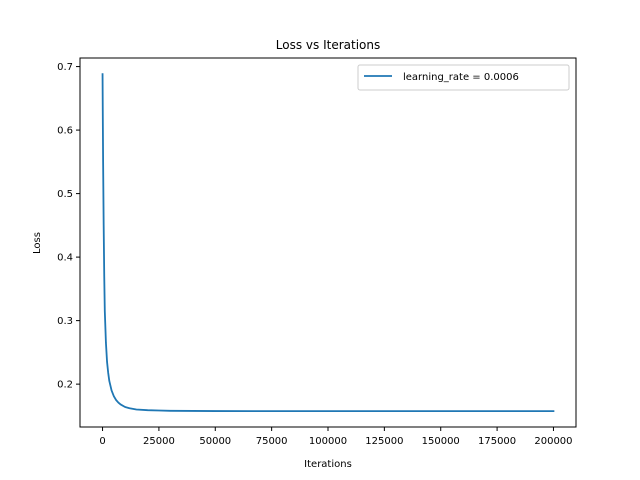 The image size is (640, 480). I want to click on chart-title: Loss vs Iterations, so click(328, 45).